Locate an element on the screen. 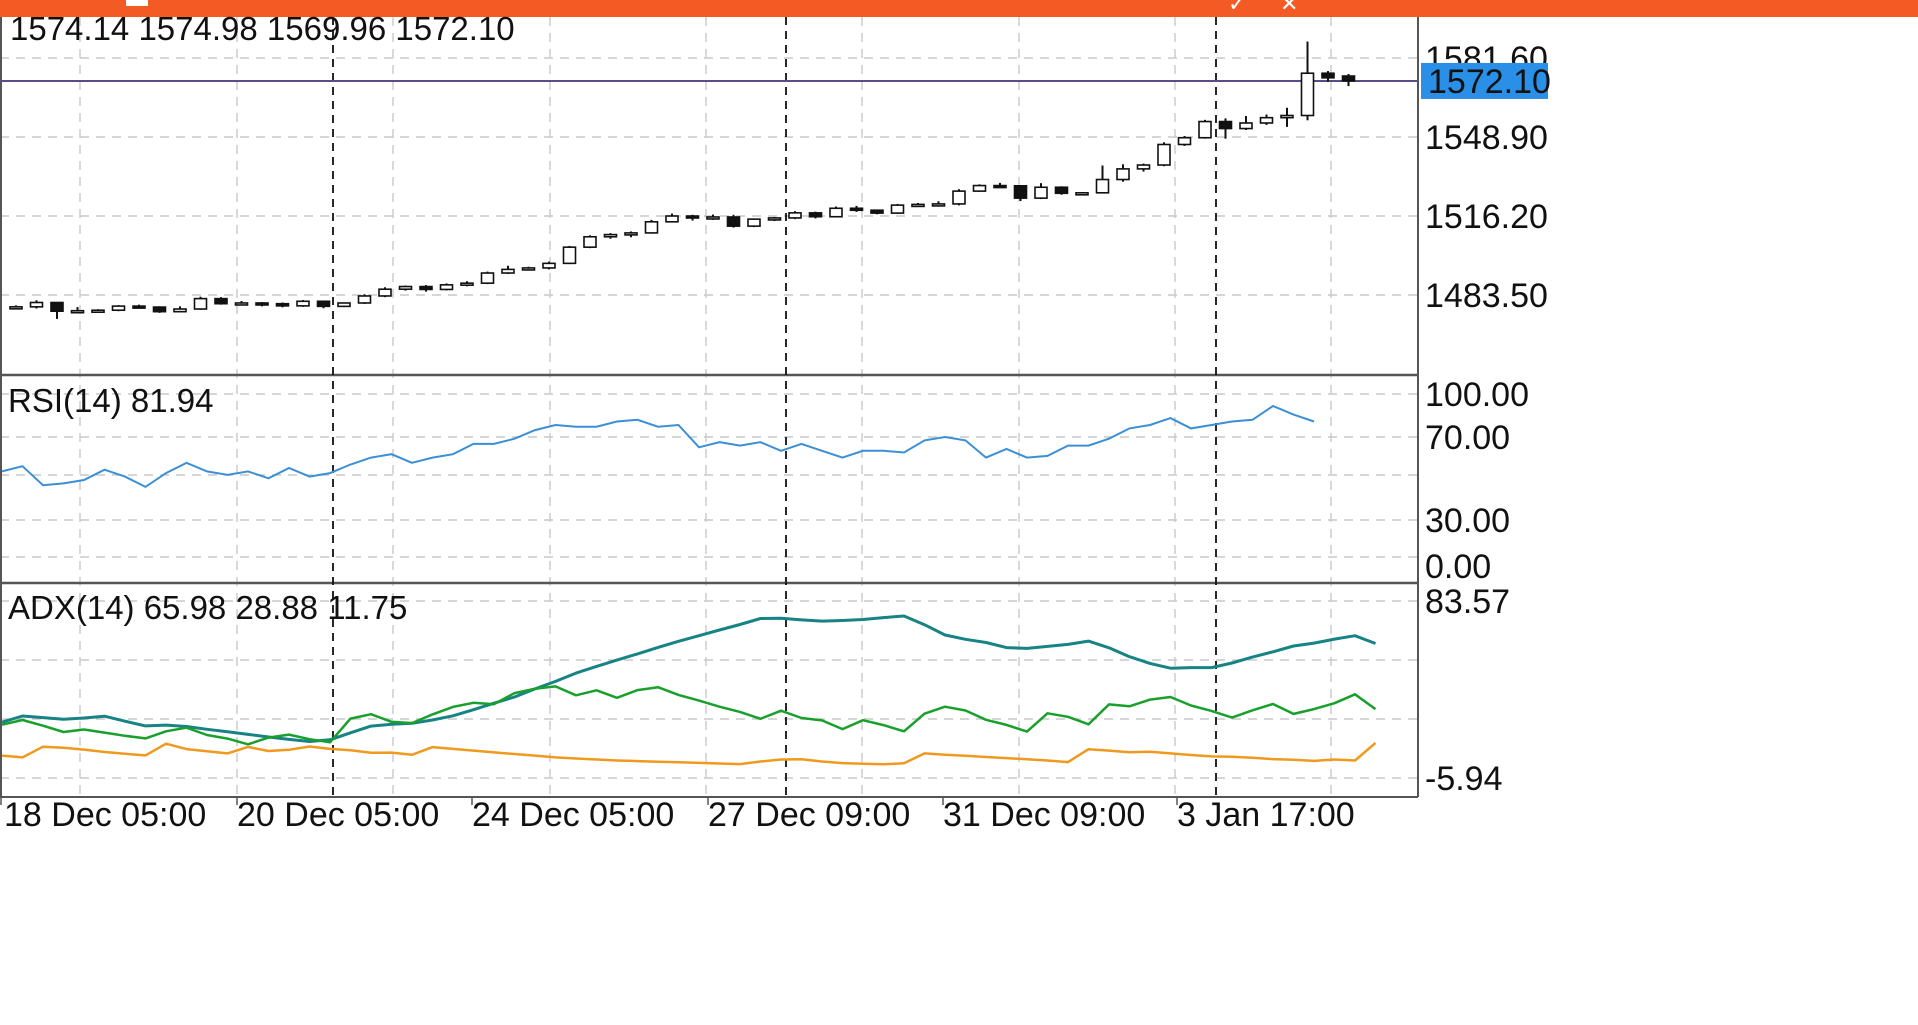 The width and height of the screenshot is (1918, 1025). adx-tick-label: 83.57 is located at coordinates (1467, 602).